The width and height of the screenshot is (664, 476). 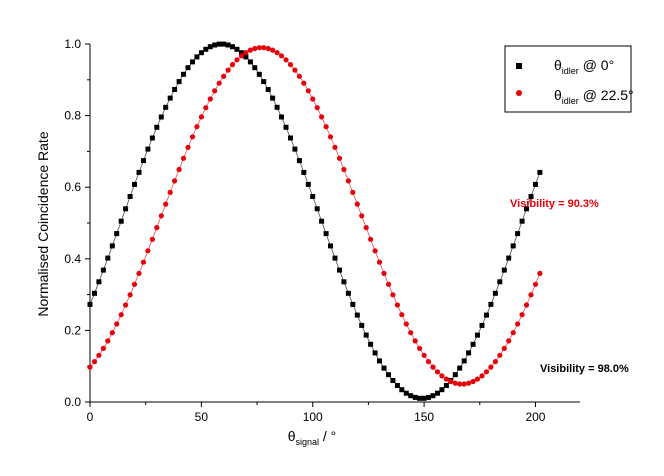 What do you see at coordinates (327, 436) in the screenshot?
I see `x-axis-label-unit: / °` at bounding box center [327, 436].